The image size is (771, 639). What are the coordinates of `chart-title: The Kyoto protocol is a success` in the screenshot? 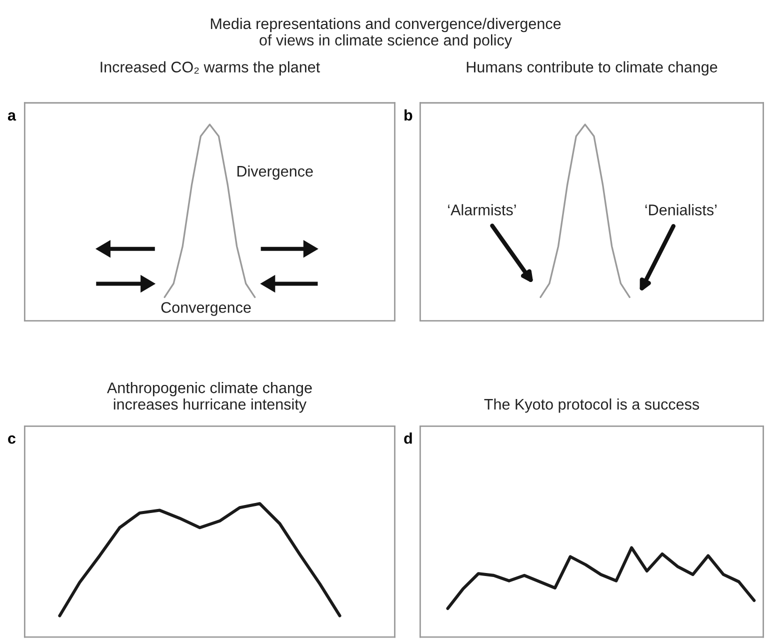 It's located at (592, 405).